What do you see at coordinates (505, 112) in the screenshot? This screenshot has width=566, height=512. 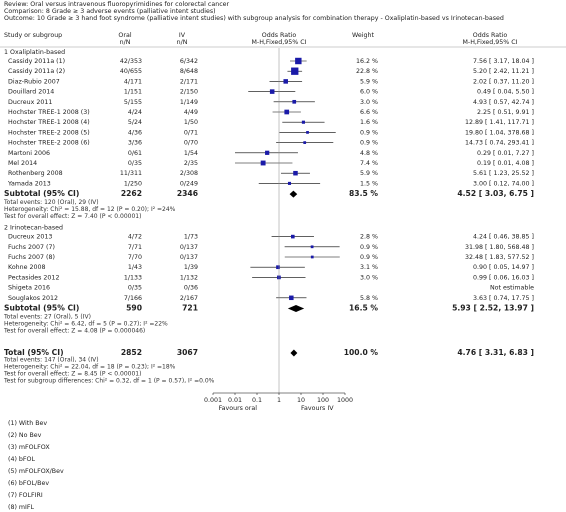 I see `odds-ratio: 2.25 [ 0.51, 9.91 ]` at bounding box center [505, 112].